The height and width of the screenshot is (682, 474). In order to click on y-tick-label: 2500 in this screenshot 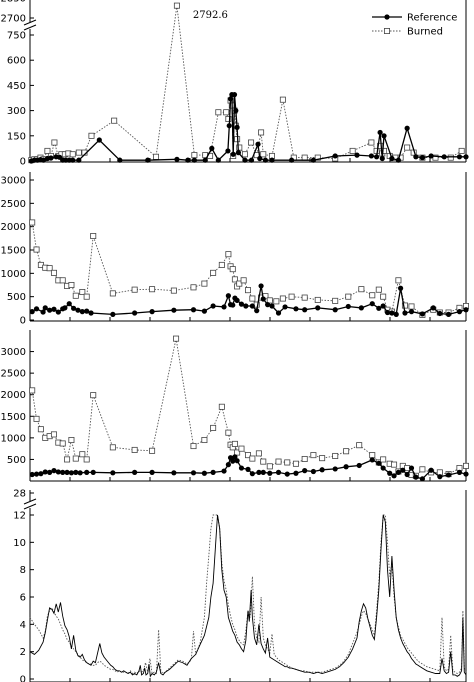, I will do `click(13, 204)`.